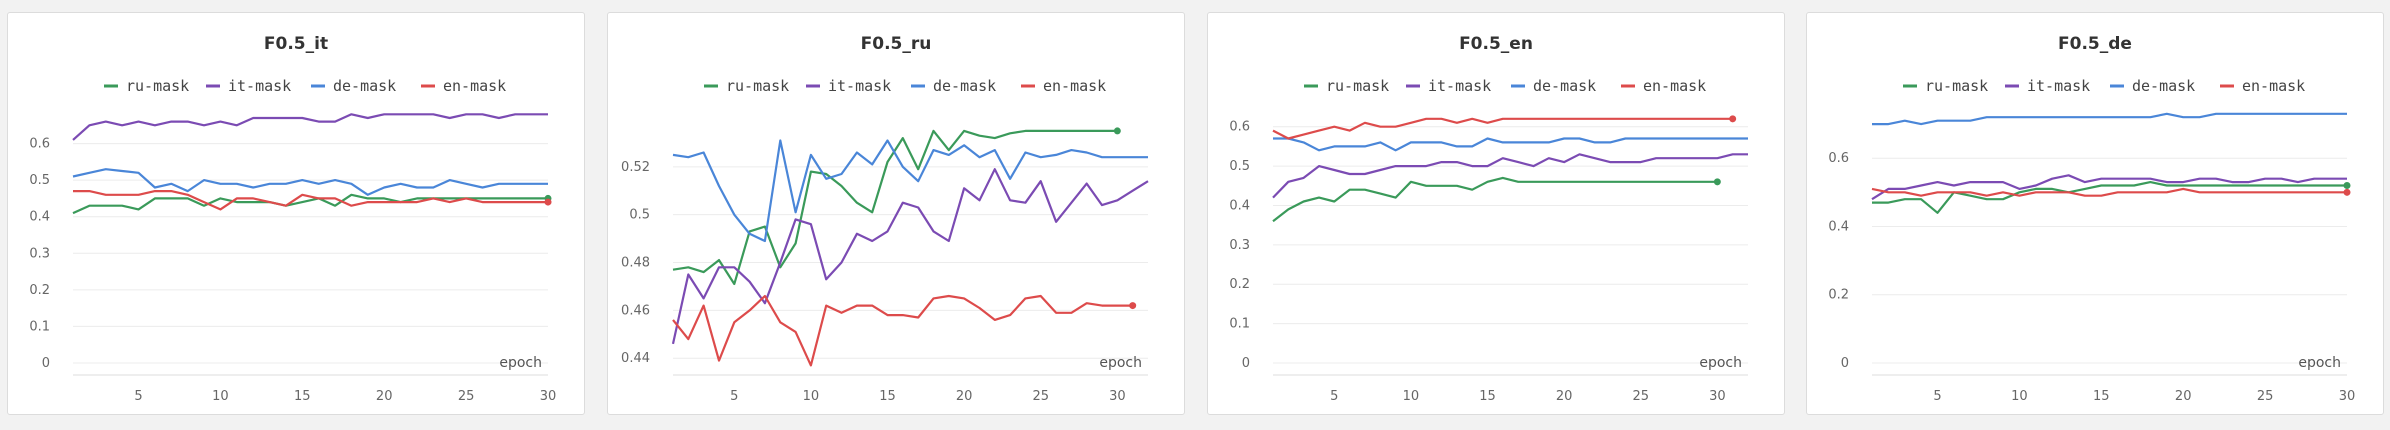  I want to click on chart-title: F0.5_ru, so click(896, 44).